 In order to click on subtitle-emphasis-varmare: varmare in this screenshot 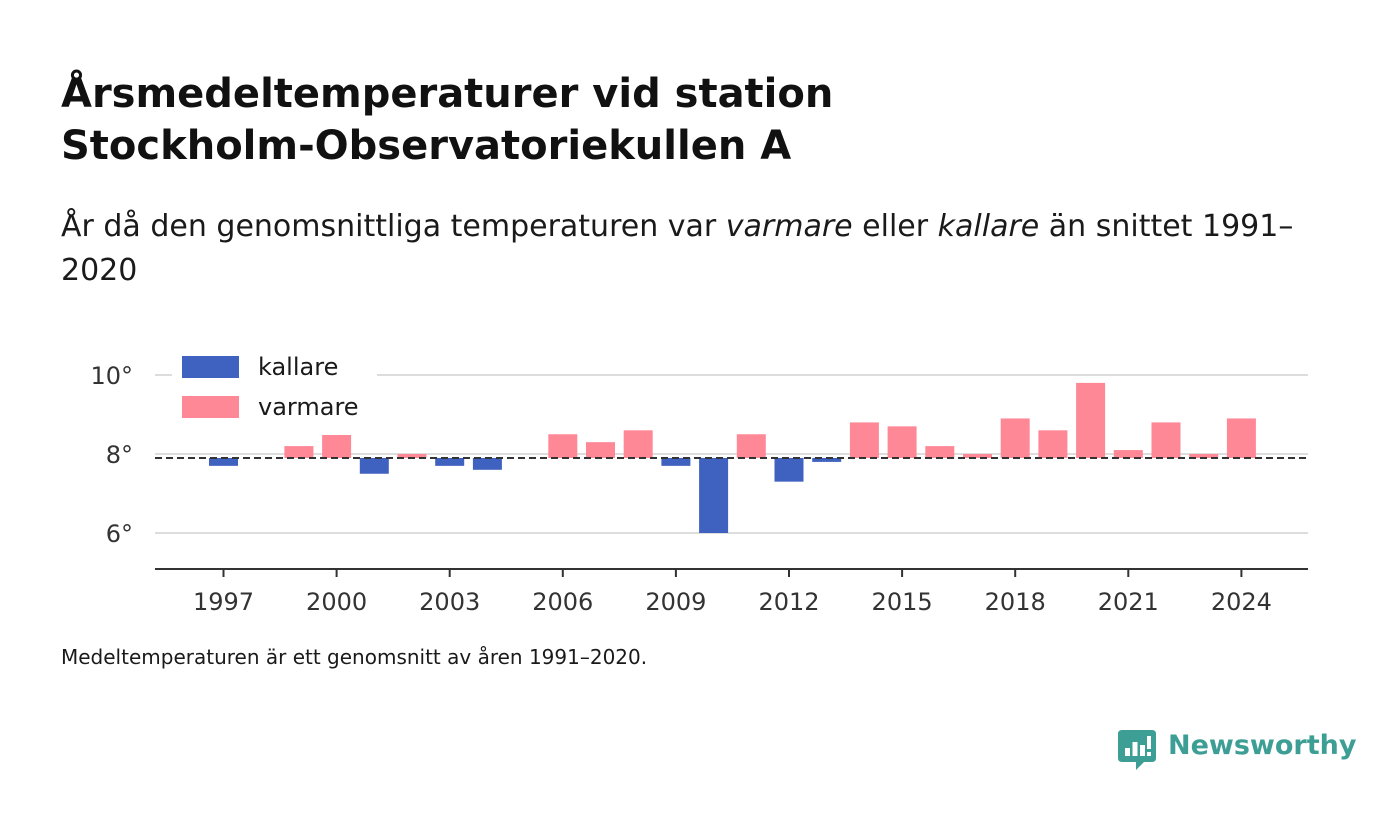, I will do `click(789, 226)`.